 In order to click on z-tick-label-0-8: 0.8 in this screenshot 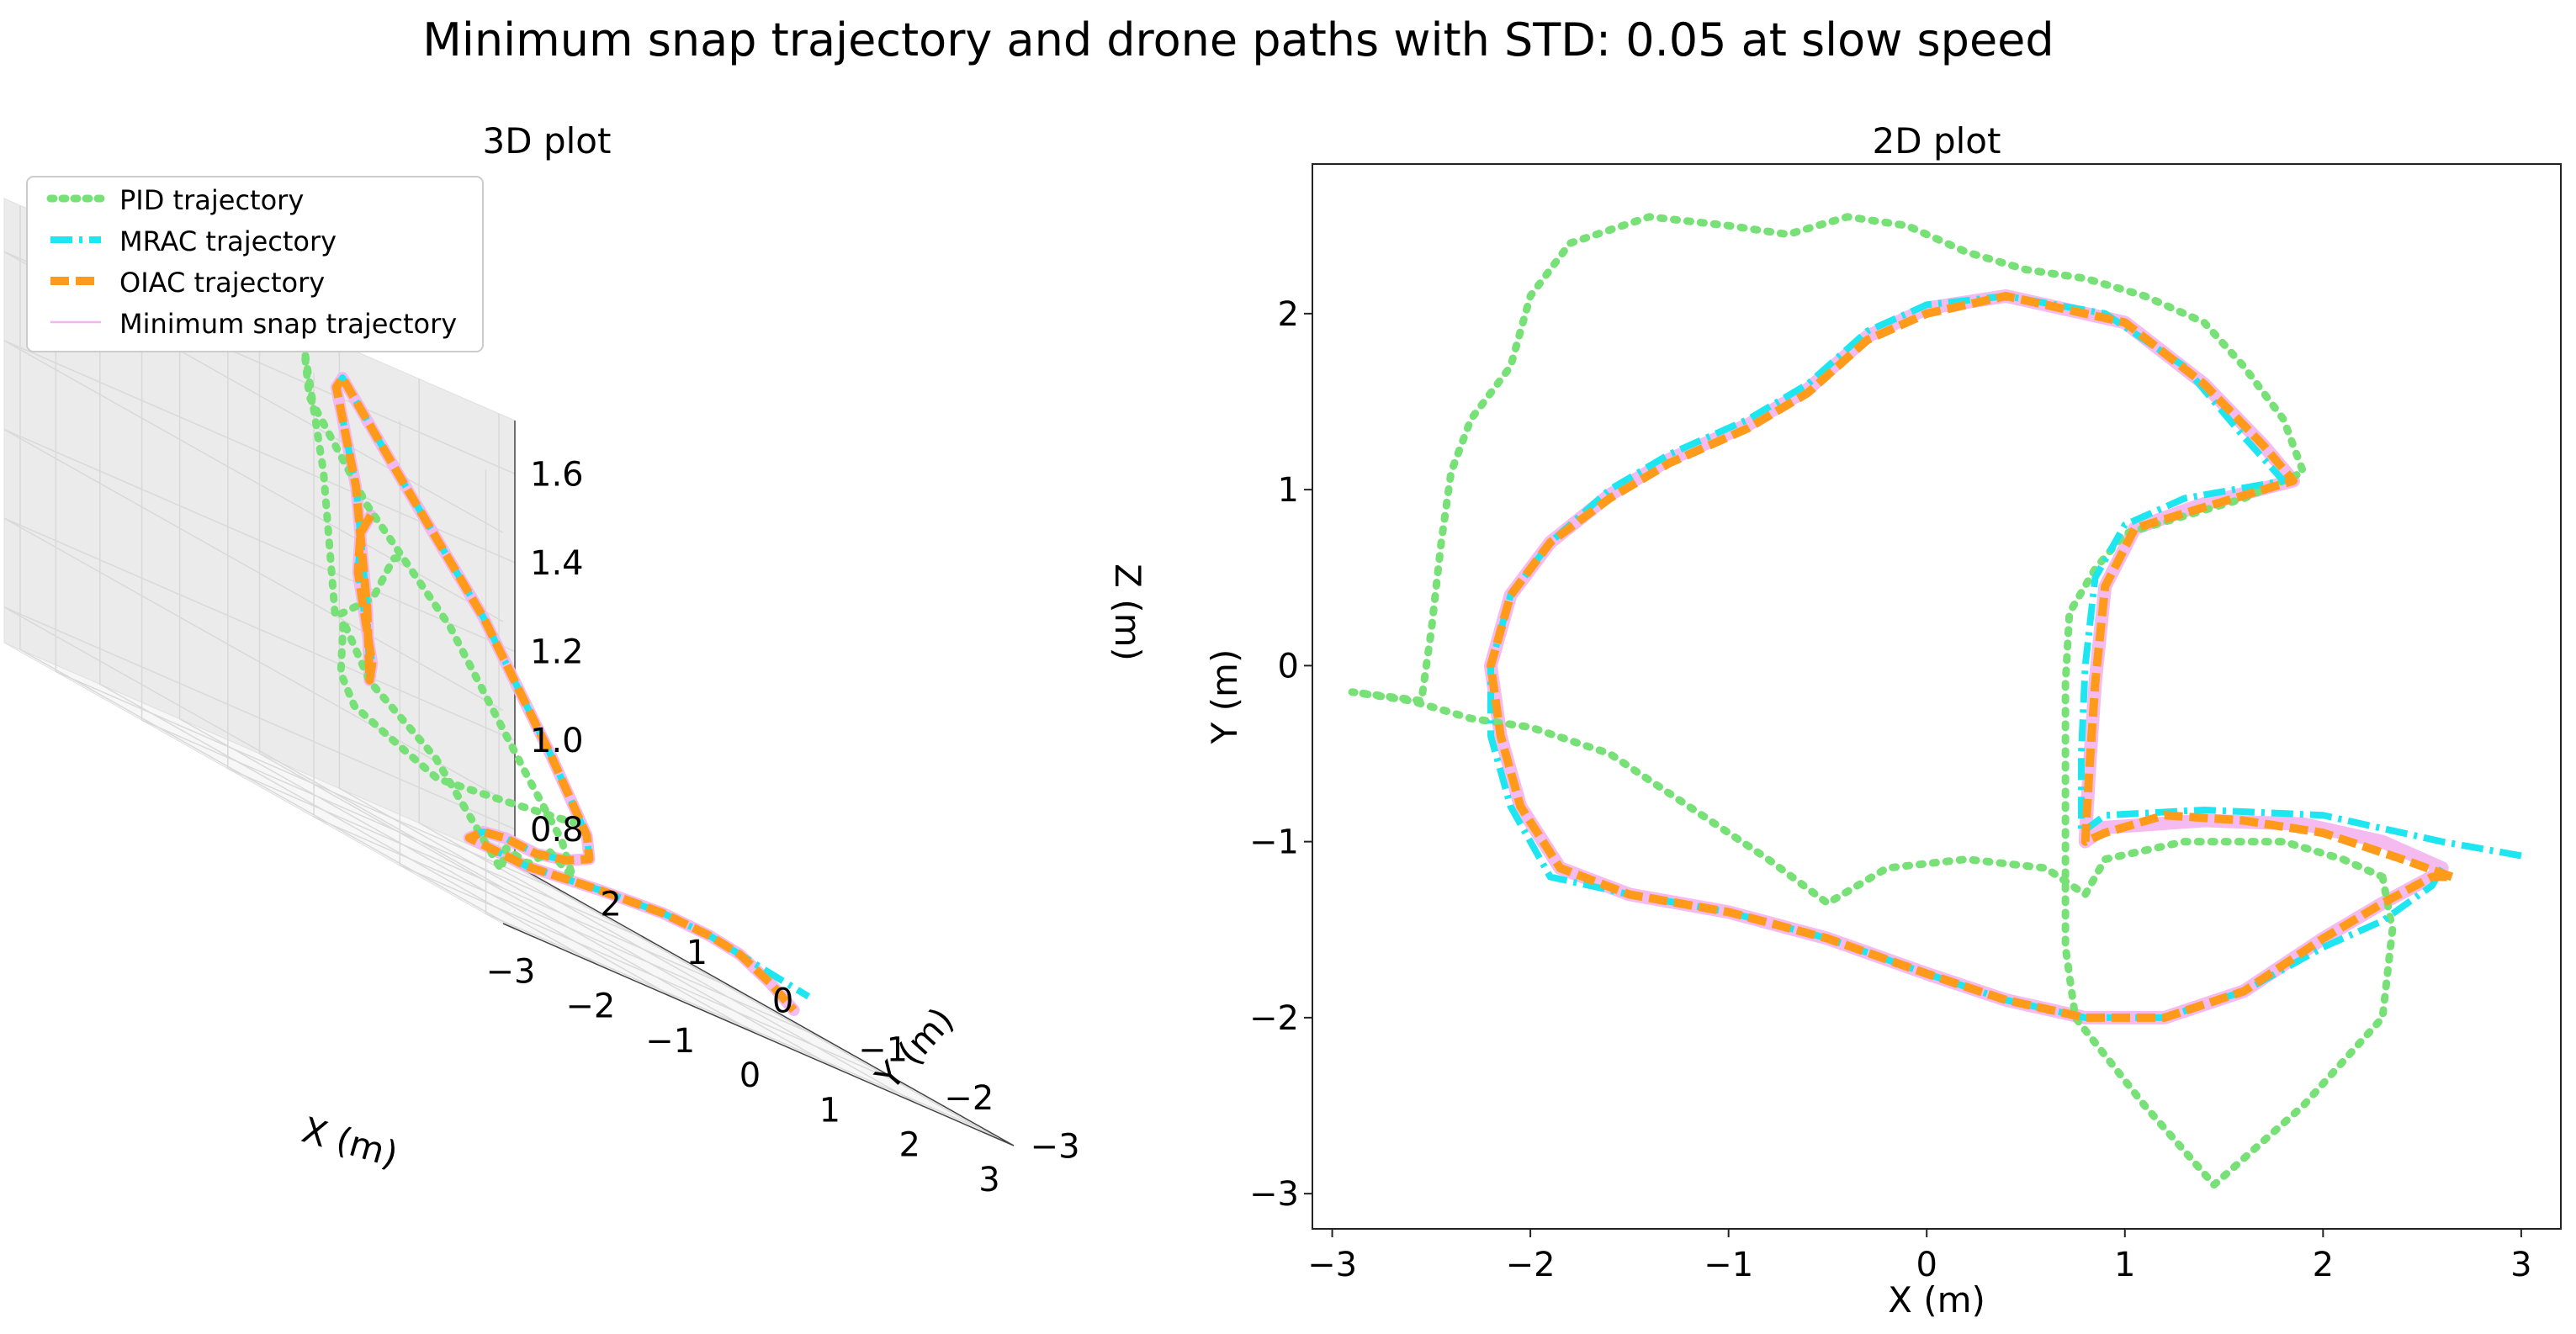, I will do `click(557, 830)`.